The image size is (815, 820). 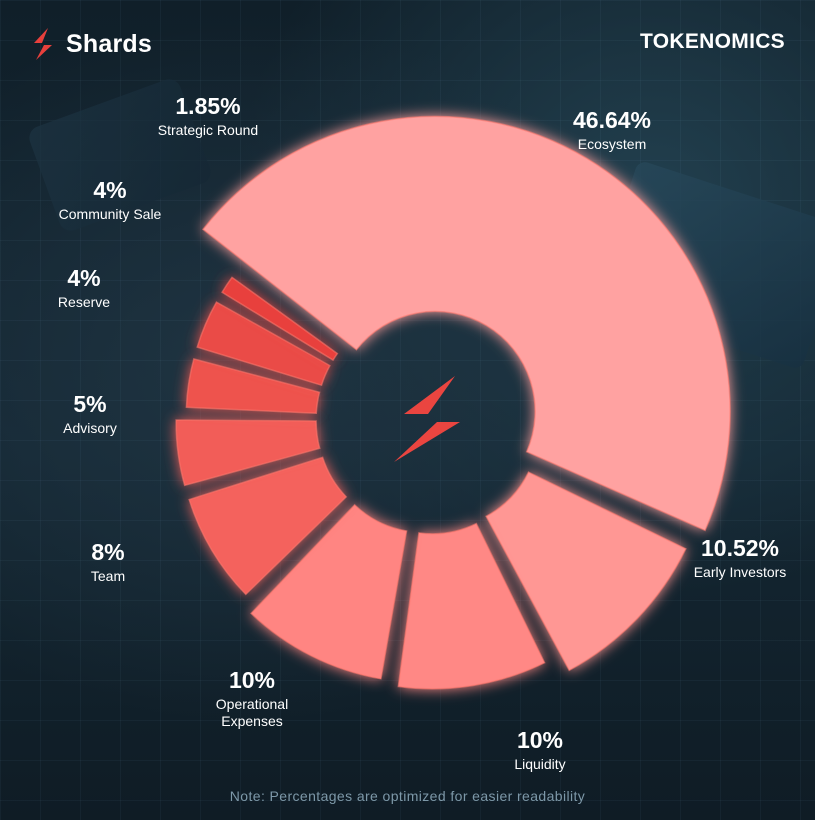 I want to click on data-label: 5%, so click(x=89, y=404).